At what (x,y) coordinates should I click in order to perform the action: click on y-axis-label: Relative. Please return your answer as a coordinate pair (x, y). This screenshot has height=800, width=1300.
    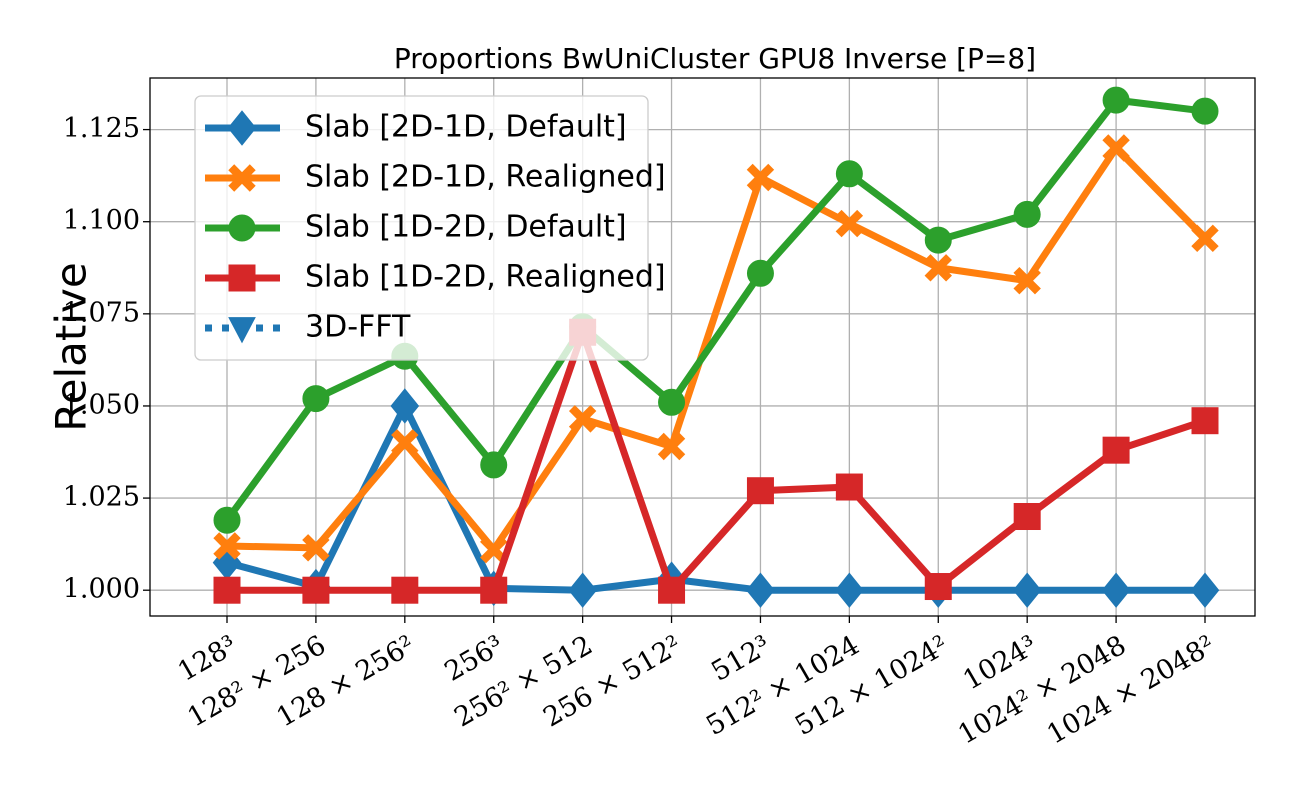
    Looking at the image, I should click on (71, 346).